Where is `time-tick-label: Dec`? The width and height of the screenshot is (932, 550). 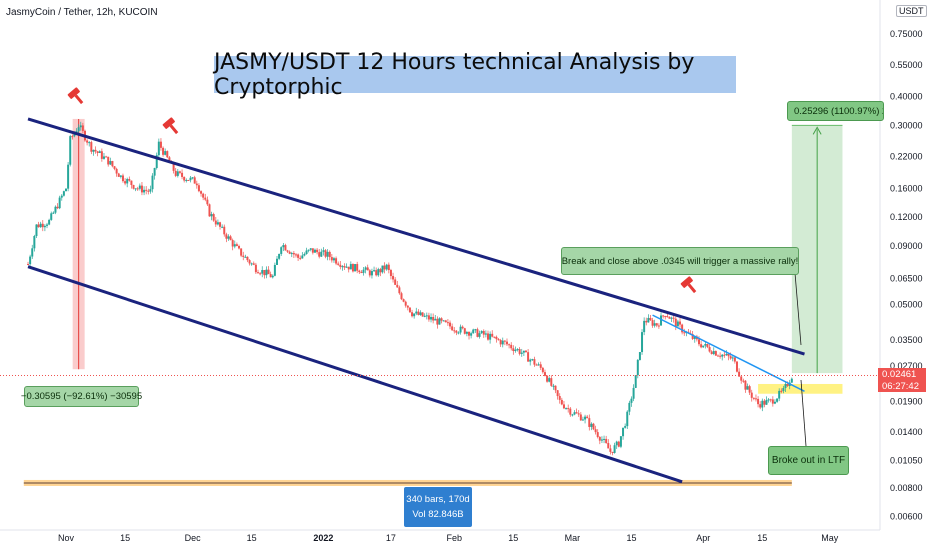
time-tick-label: Dec is located at coordinates (193, 538).